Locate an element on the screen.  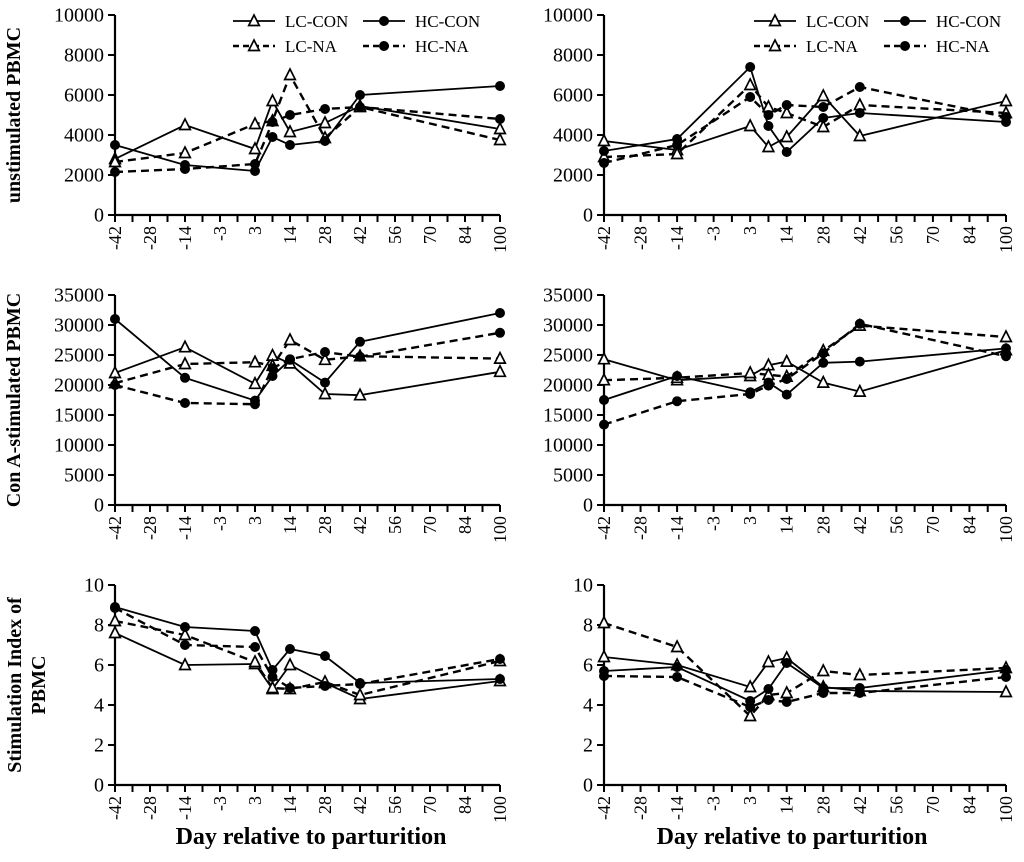
y-tick-label: 25000 is located at coordinates (568, 356).